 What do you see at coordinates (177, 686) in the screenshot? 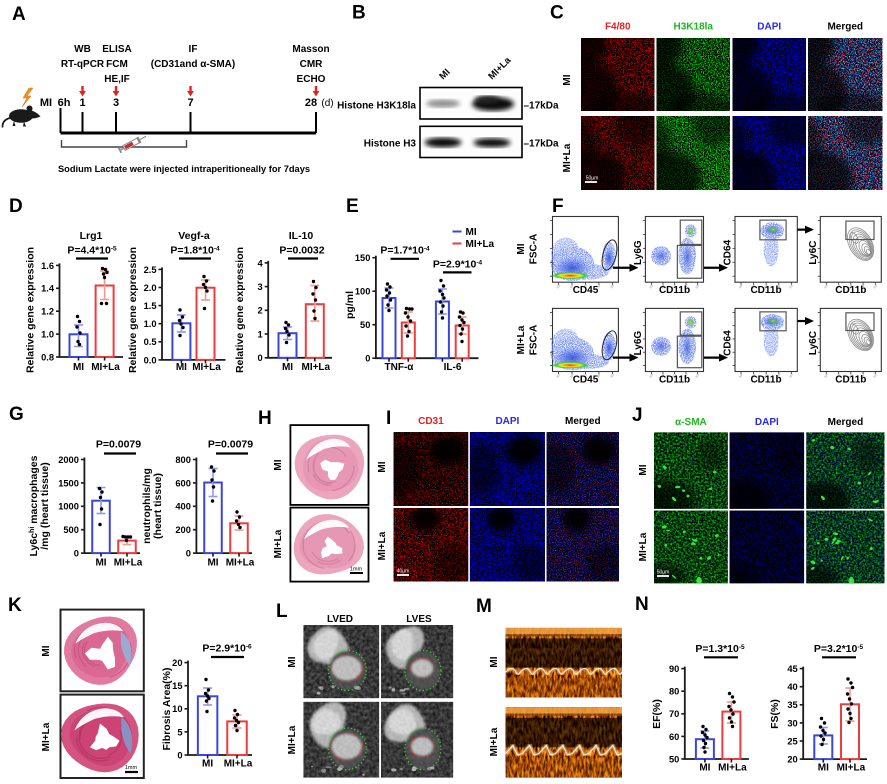
I see `svg-text: 15` at bounding box center [177, 686].